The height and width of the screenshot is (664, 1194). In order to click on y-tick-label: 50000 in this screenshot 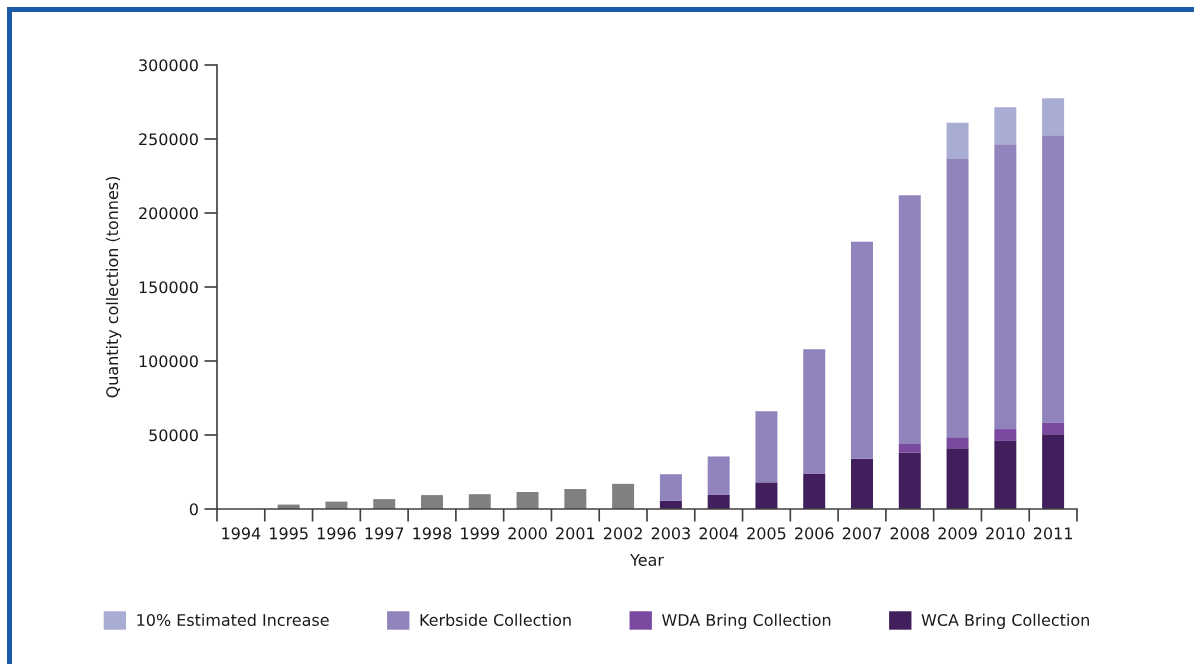, I will do `click(173, 435)`.